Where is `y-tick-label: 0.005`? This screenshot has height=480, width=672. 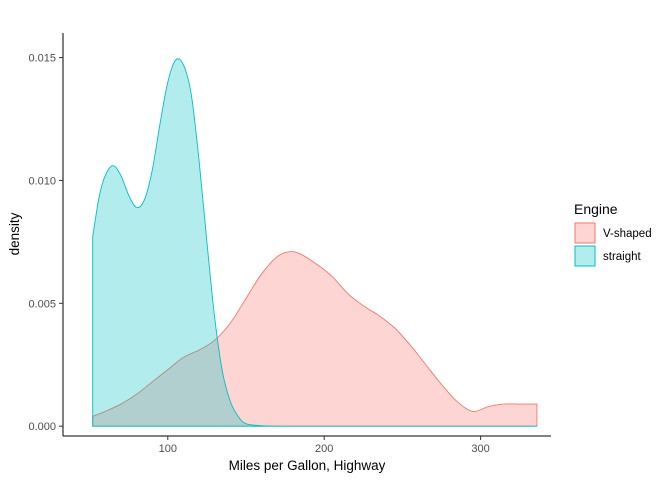
y-tick-label: 0.005 is located at coordinates (42, 304).